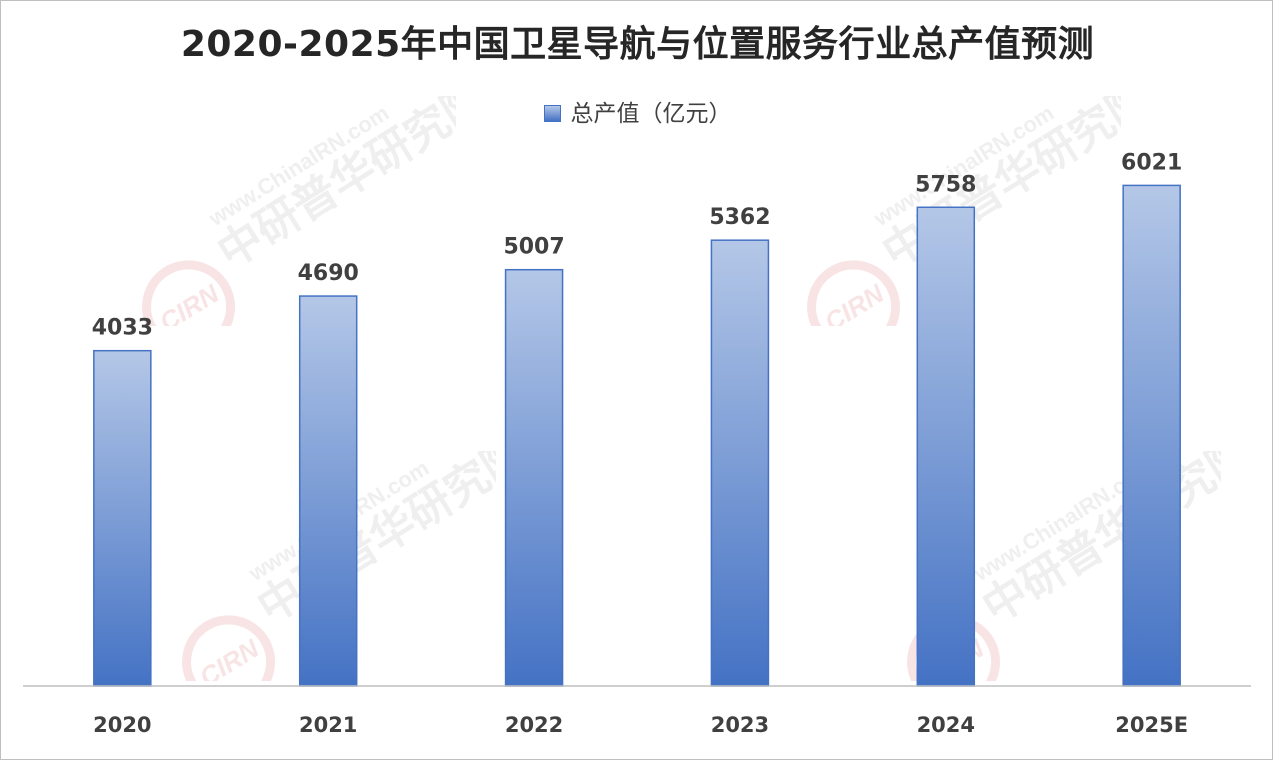 This screenshot has height=761, width=1273. Describe the element at coordinates (740, 725) in the screenshot. I see `x-tick-label-2023: 2023` at that location.